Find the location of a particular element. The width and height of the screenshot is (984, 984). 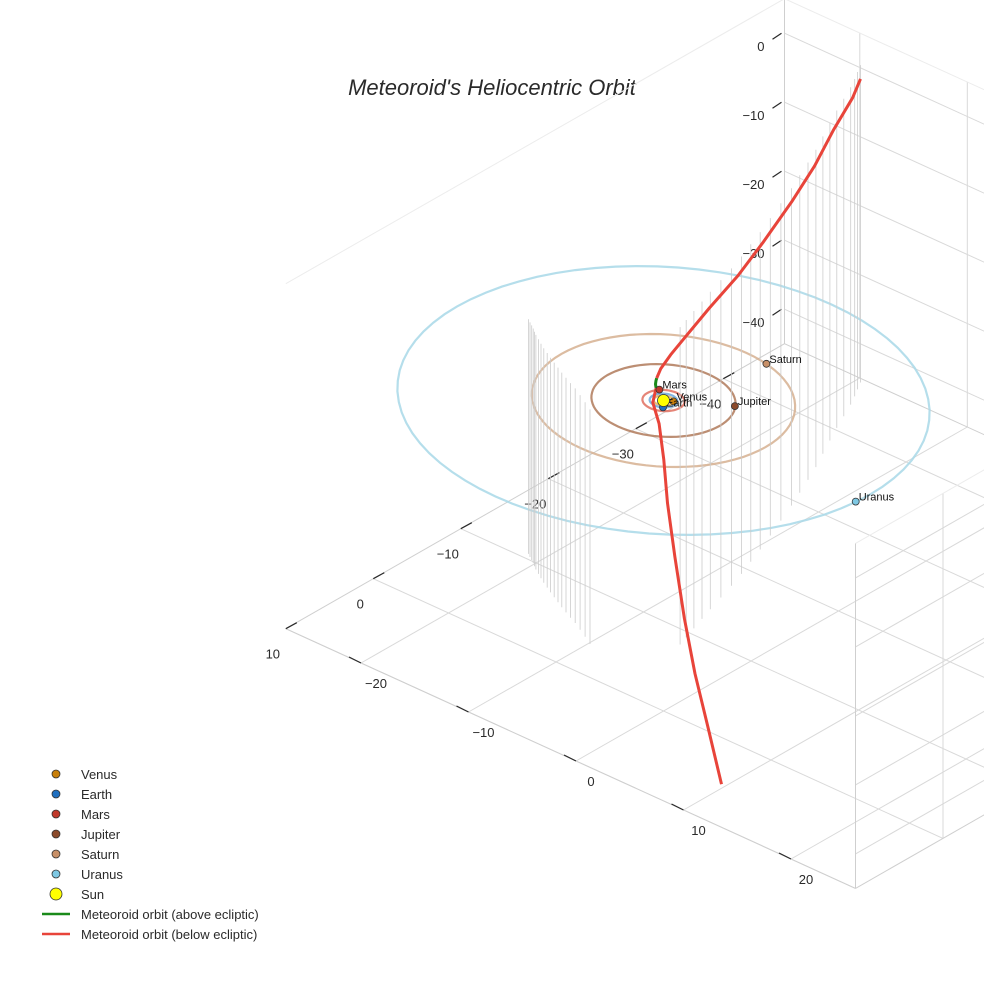

planet-label: Mars is located at coordinates (674, 386).